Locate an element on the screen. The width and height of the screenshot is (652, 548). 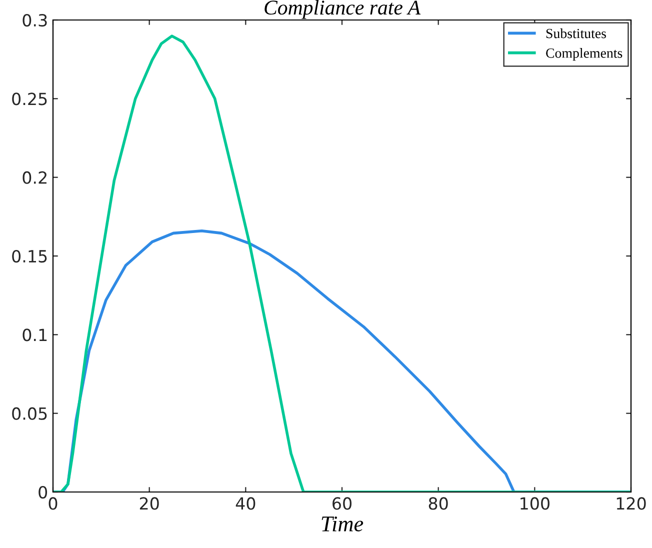
y-tick-label: 0.15 is located at coordinates (29, 256).